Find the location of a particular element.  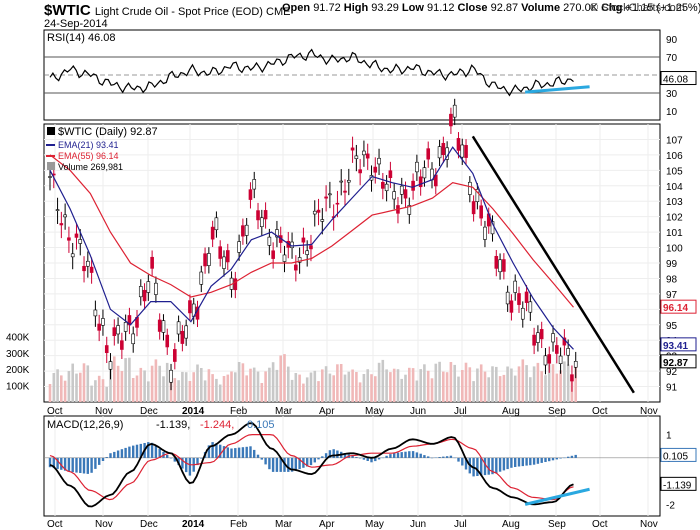

volume-axis-label: 300K is located at coordinates (18, 354).